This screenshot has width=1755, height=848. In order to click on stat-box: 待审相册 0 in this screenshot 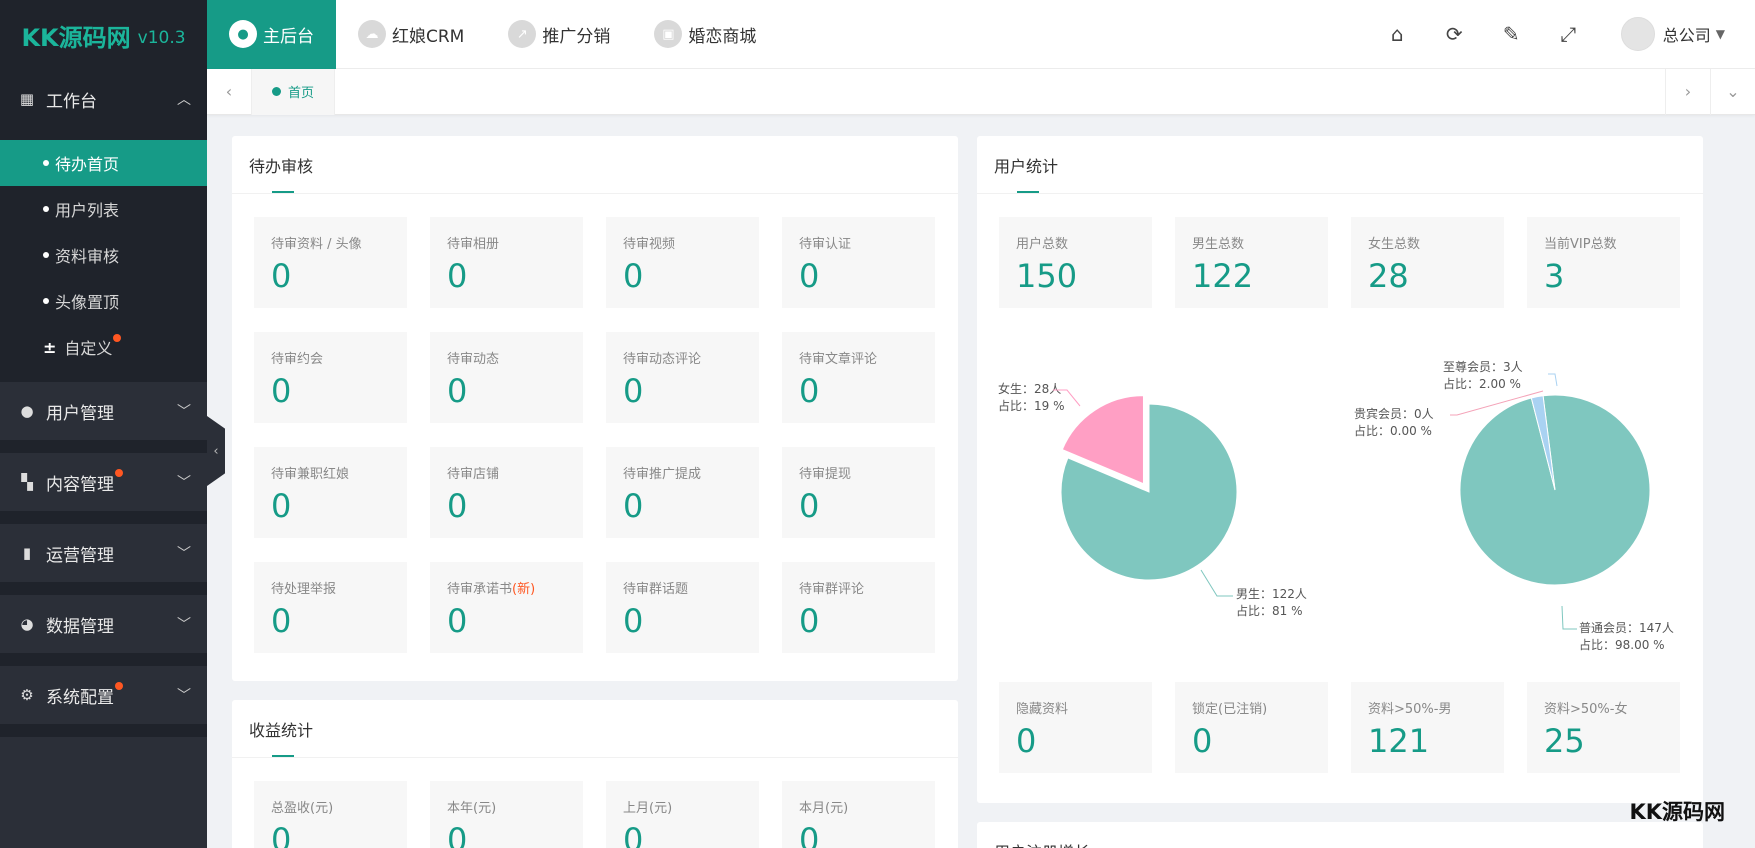, I will do `click(506, 262)`.